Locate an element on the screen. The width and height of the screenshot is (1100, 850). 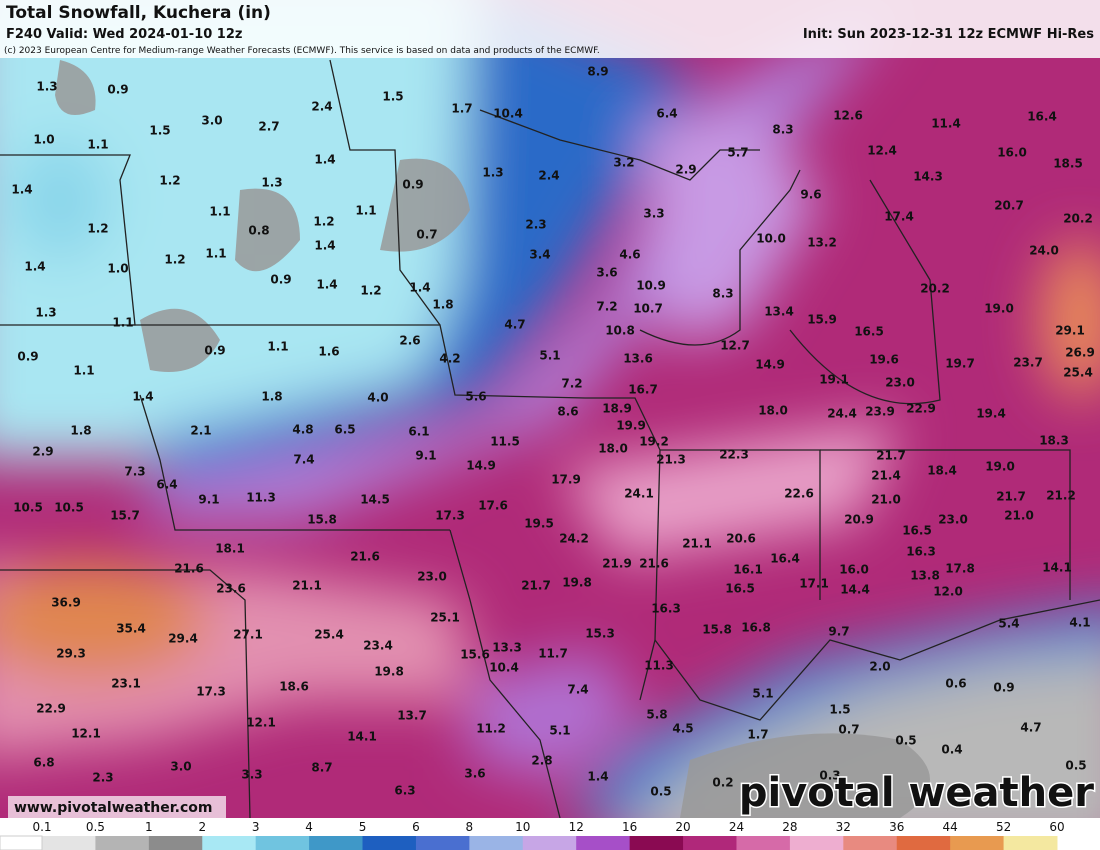
snow-total: 10.5 is located at coordinates (69, 508).